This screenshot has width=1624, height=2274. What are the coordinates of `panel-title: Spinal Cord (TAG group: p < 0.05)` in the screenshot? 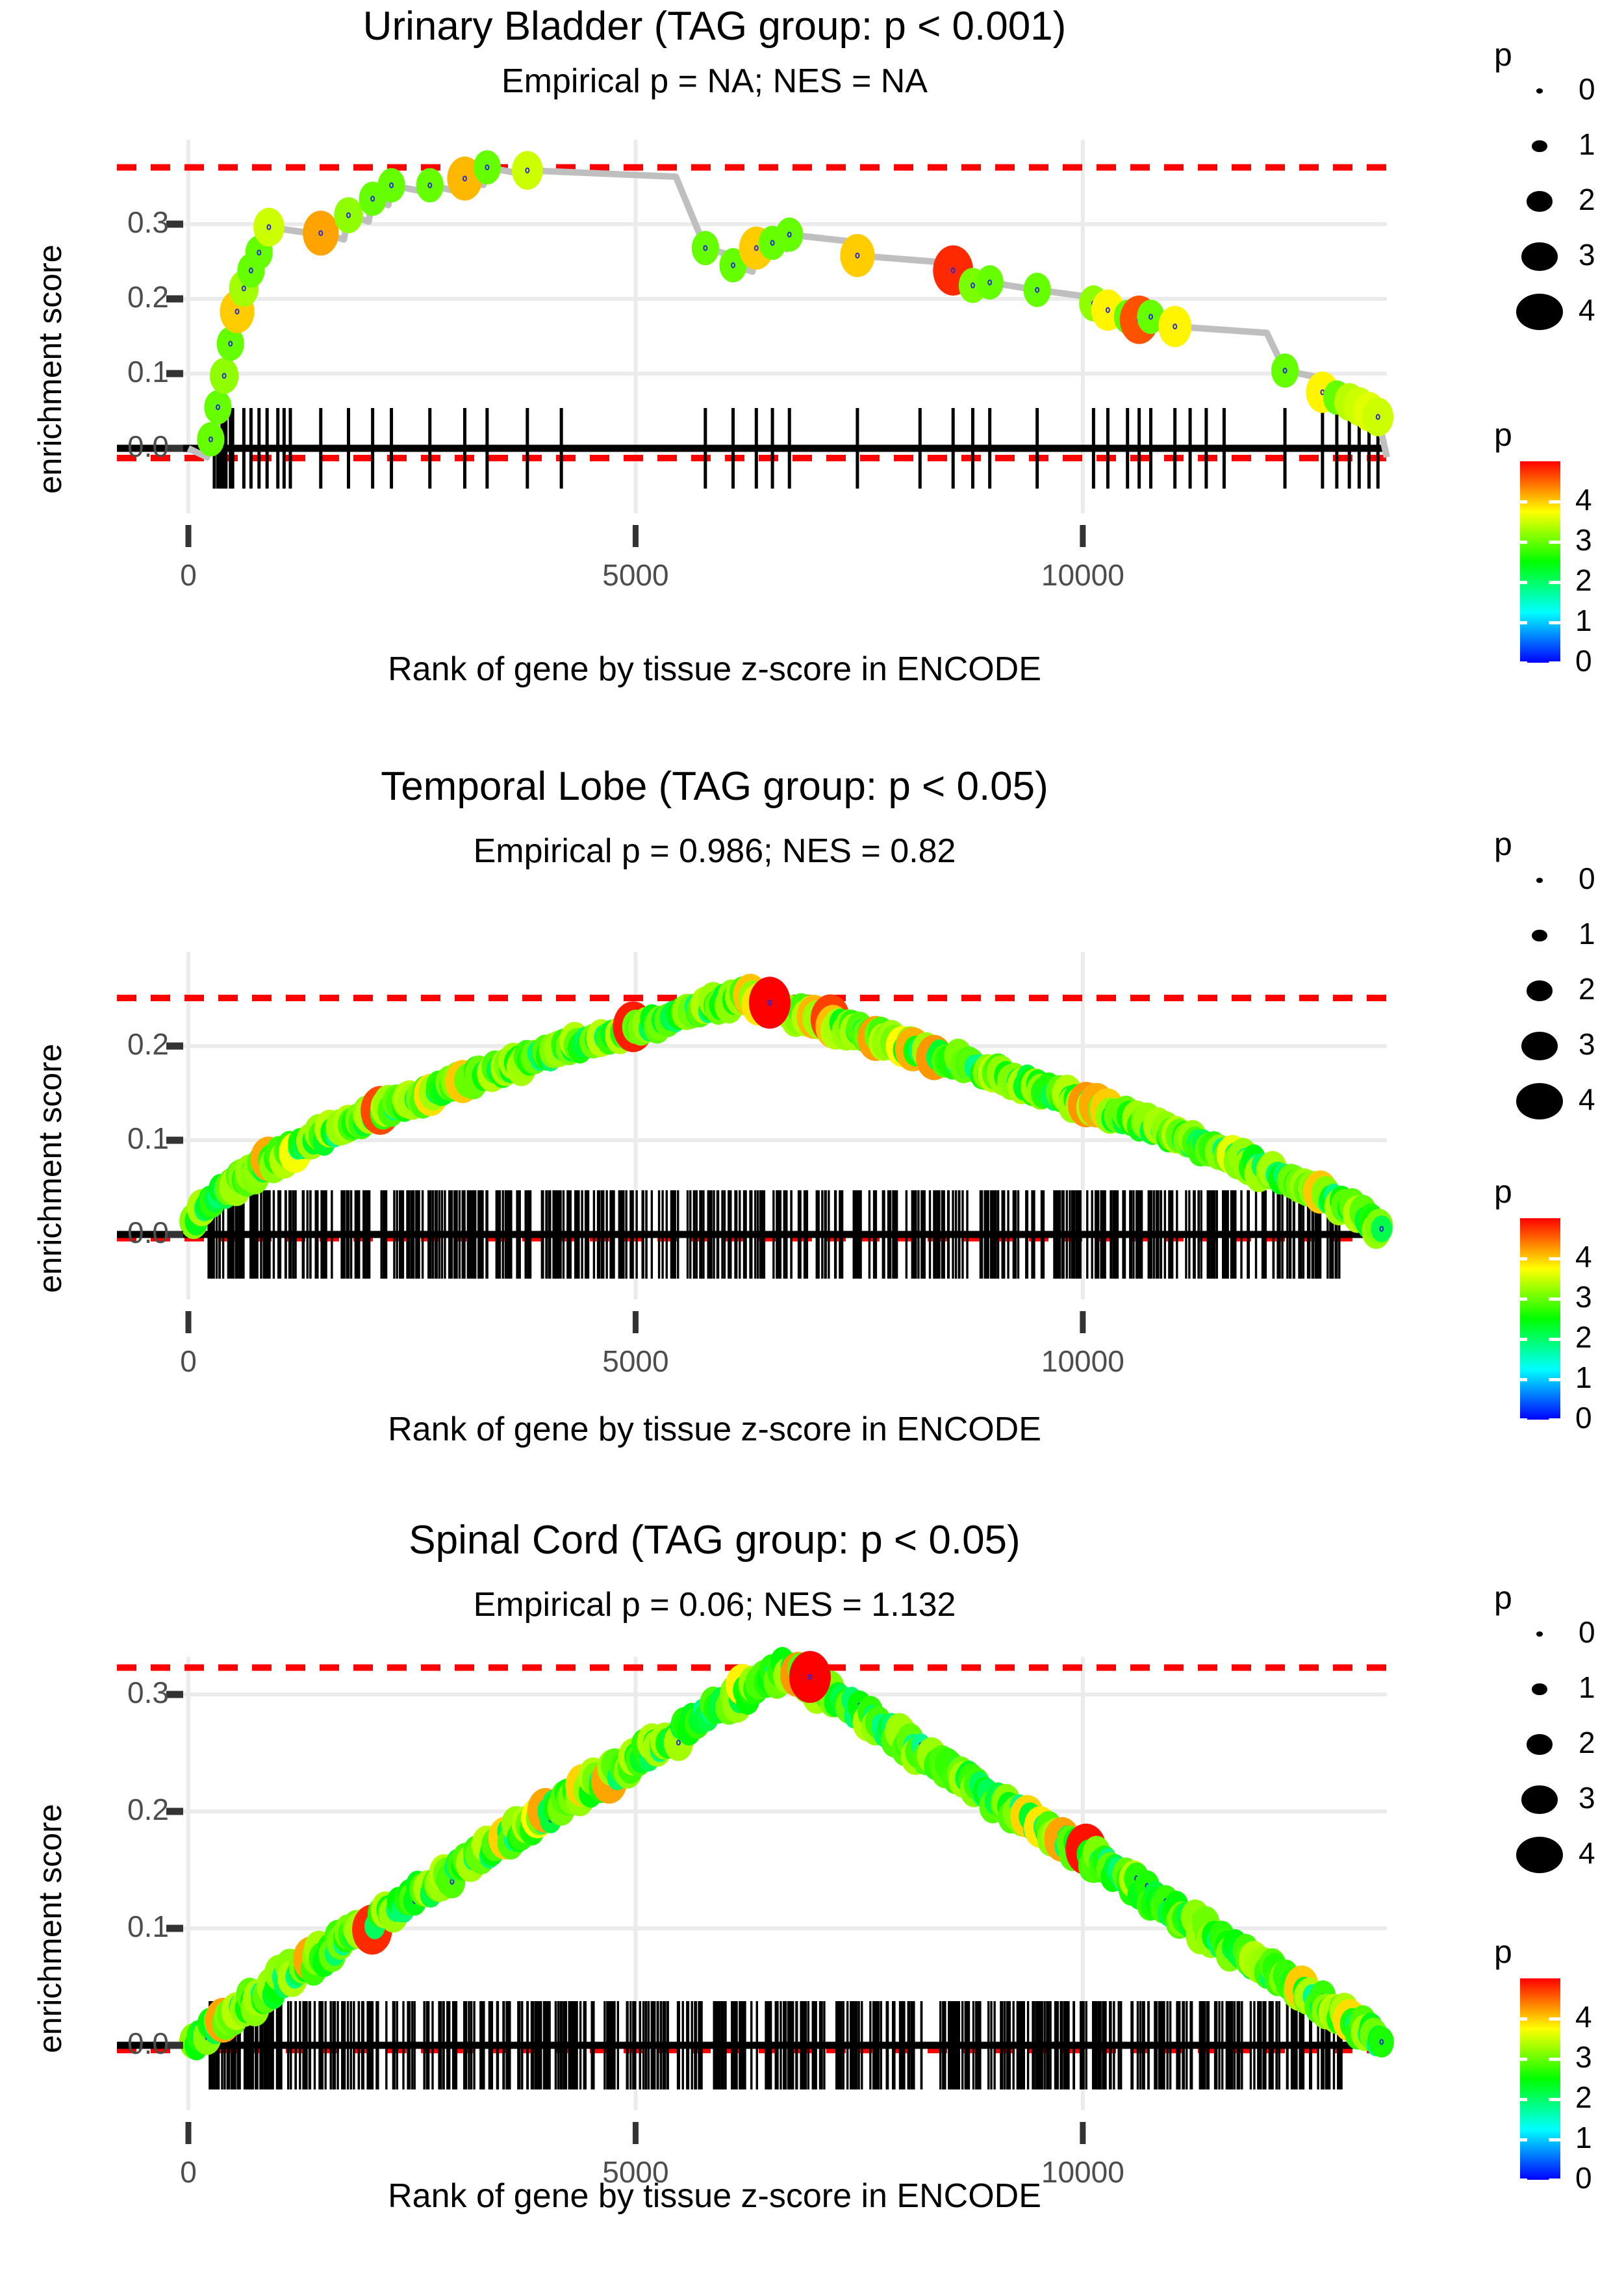 It's located at (715, 1540).